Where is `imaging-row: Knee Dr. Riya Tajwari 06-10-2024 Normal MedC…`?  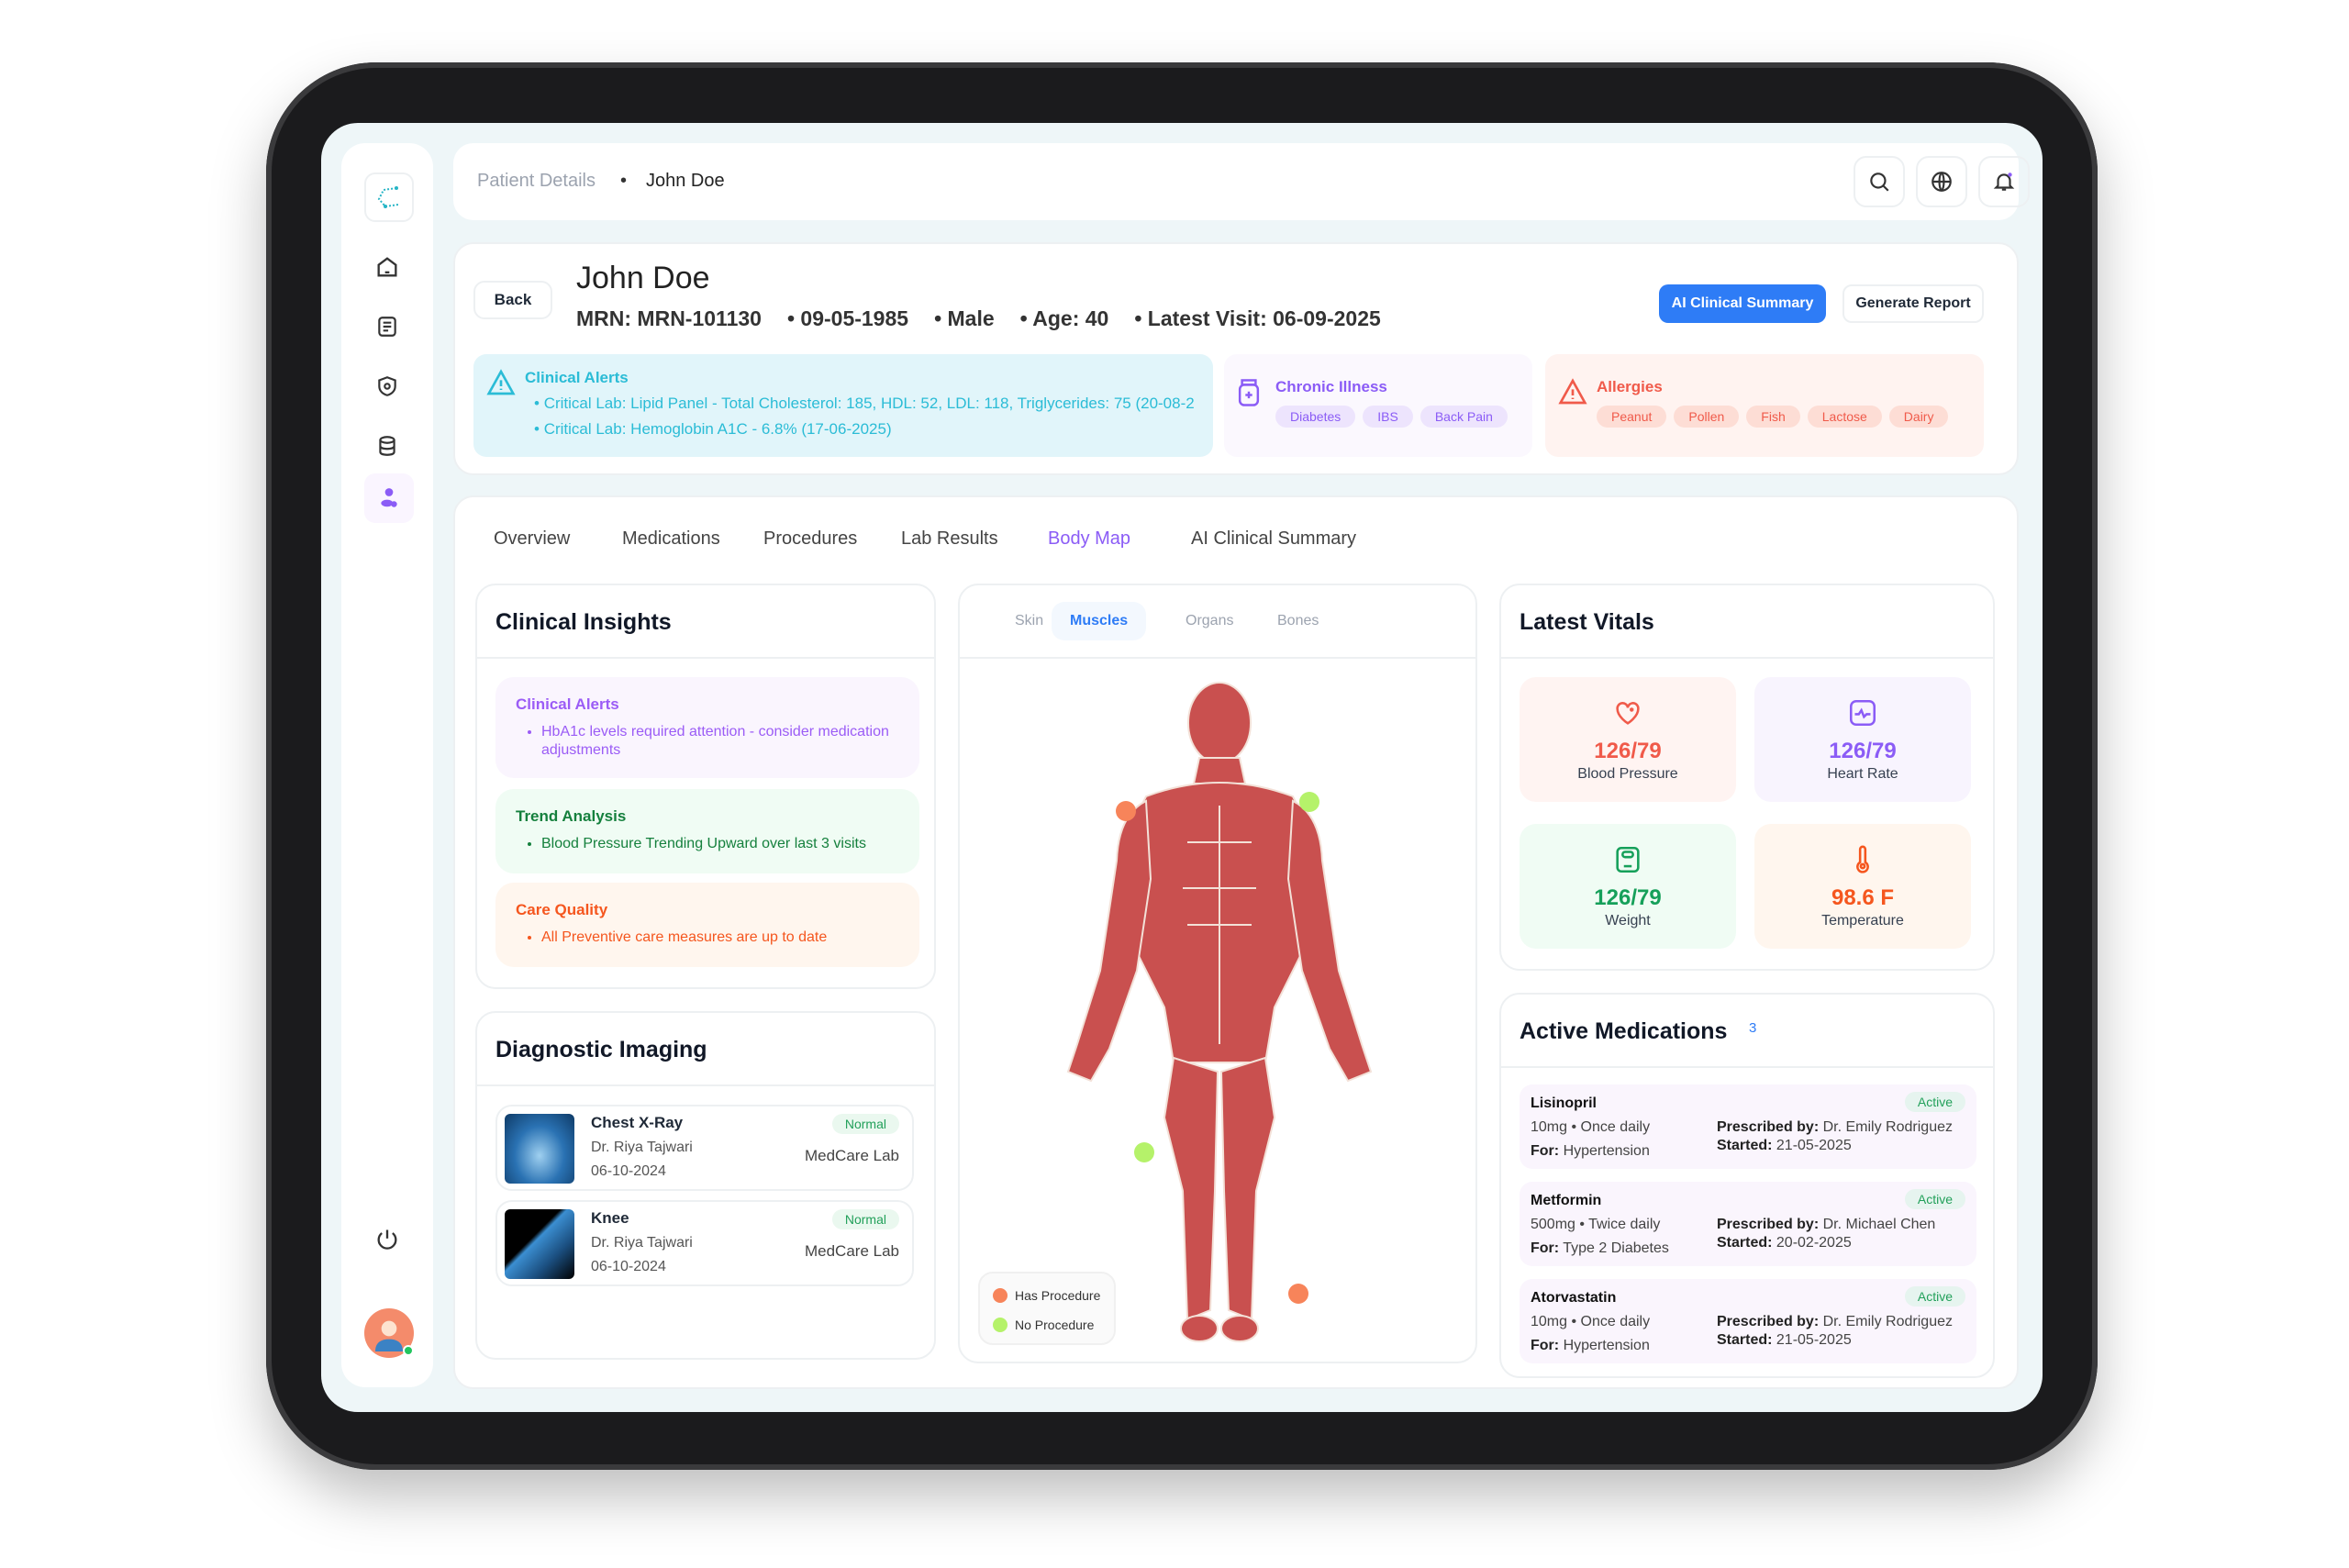
imaging-row: Knee Dr. Riya Tajwari 06-10-2024 Normal MedC… is located at coordinates (704, 1243).